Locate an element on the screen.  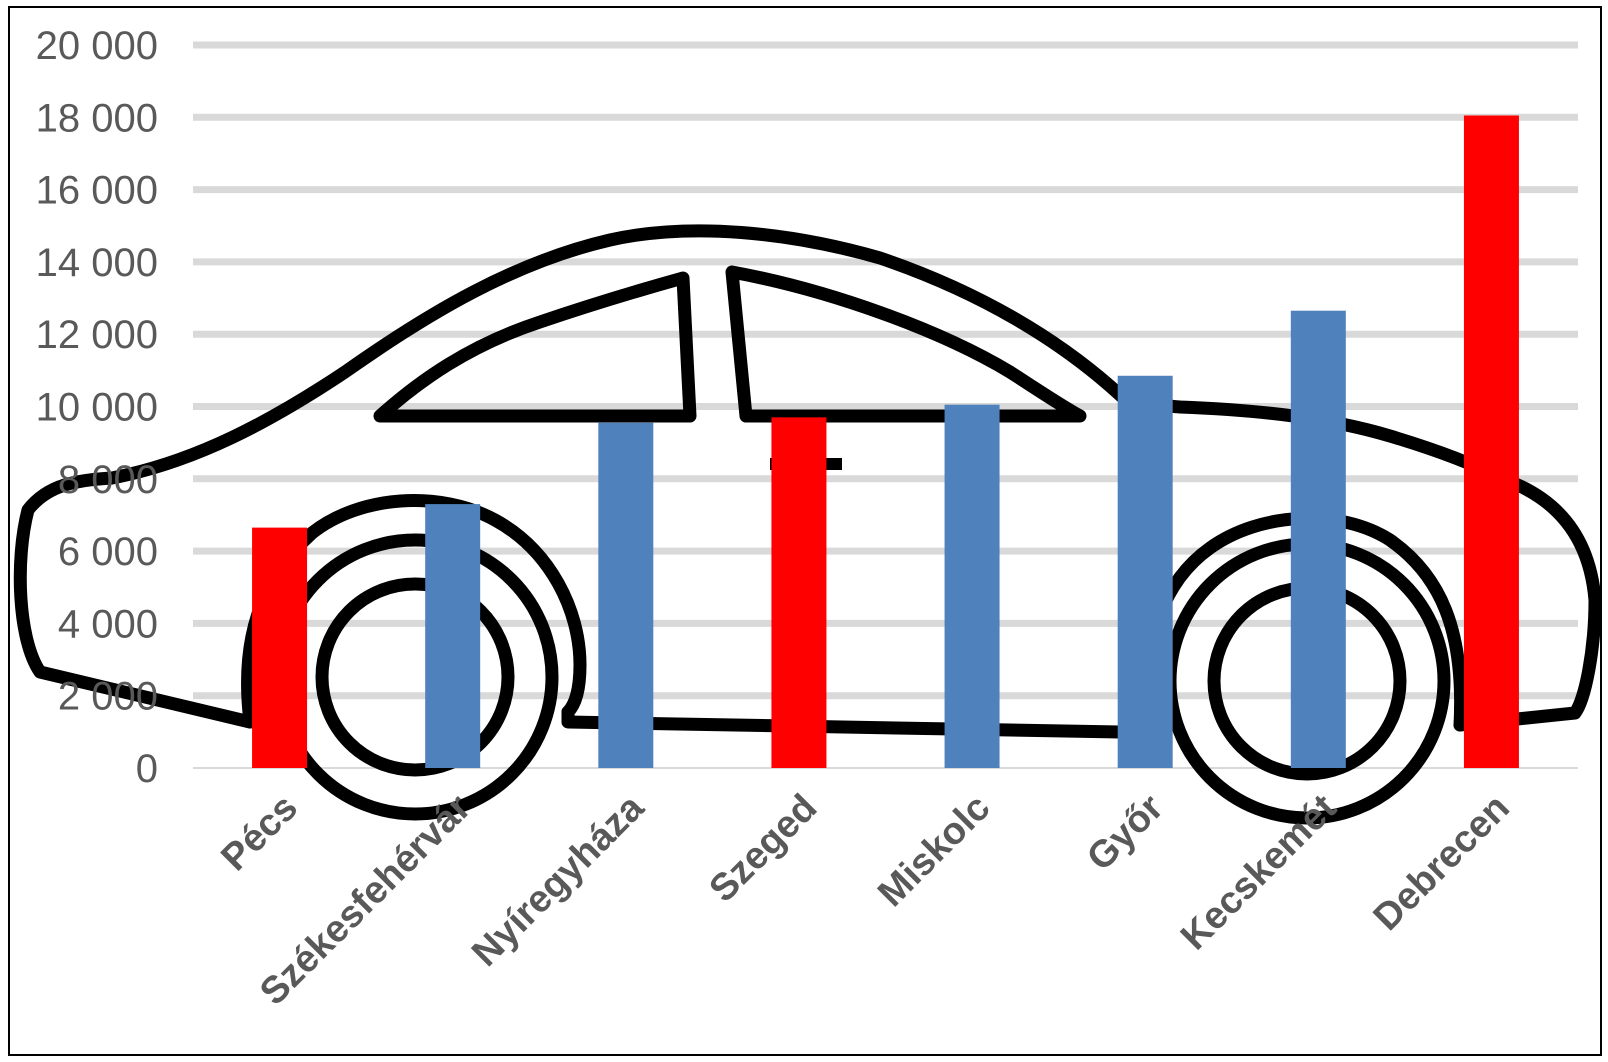
y-tick-label: 8 000 is located at coordinates (108, 480).